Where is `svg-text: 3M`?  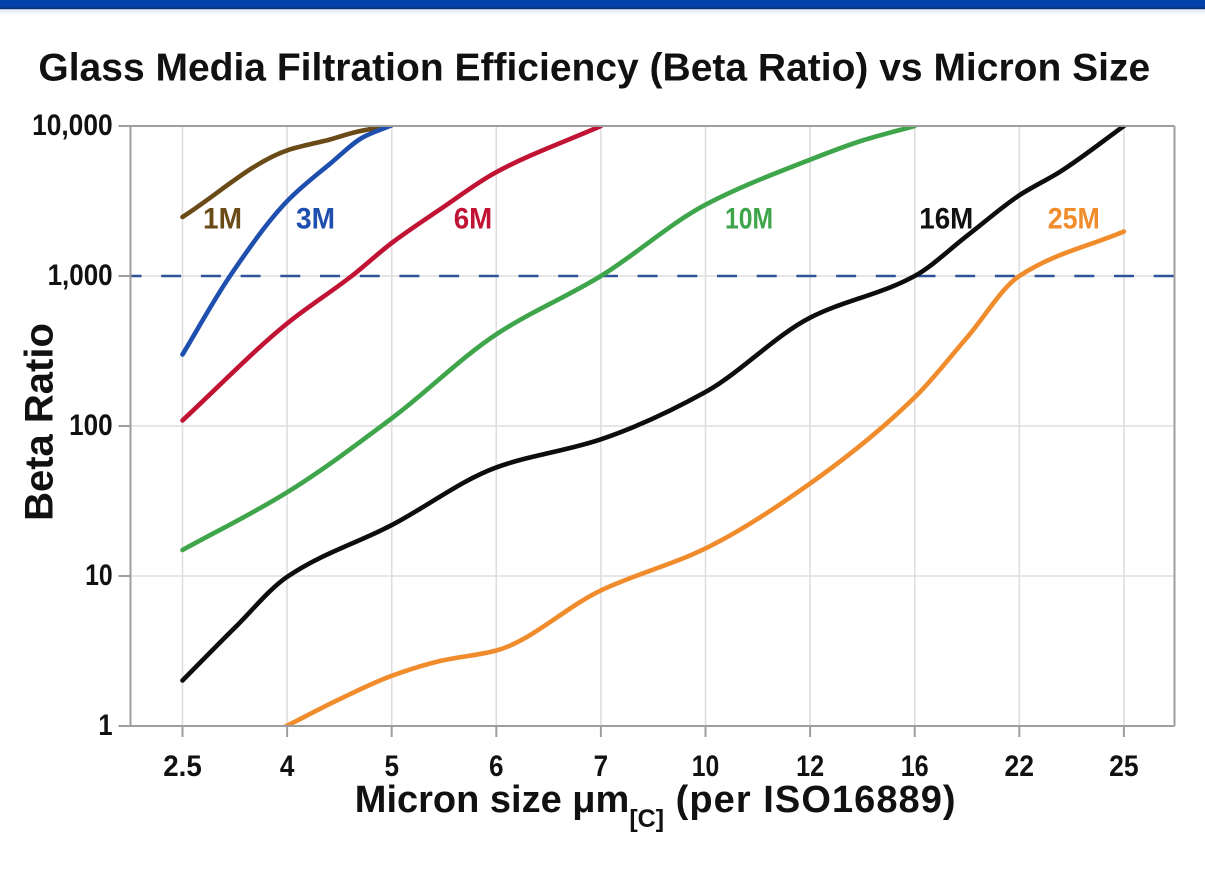 svg-text: 3M is located at coordinates (315, 219).